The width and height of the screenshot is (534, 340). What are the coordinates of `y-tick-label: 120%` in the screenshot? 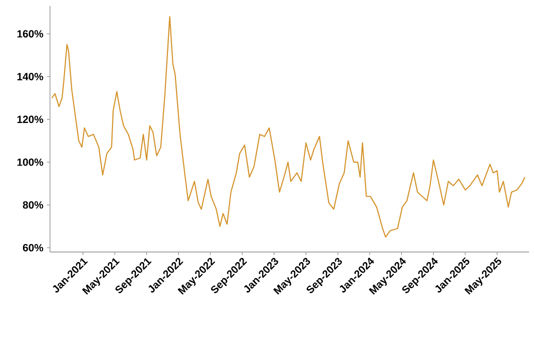 It's located at (30, 120).